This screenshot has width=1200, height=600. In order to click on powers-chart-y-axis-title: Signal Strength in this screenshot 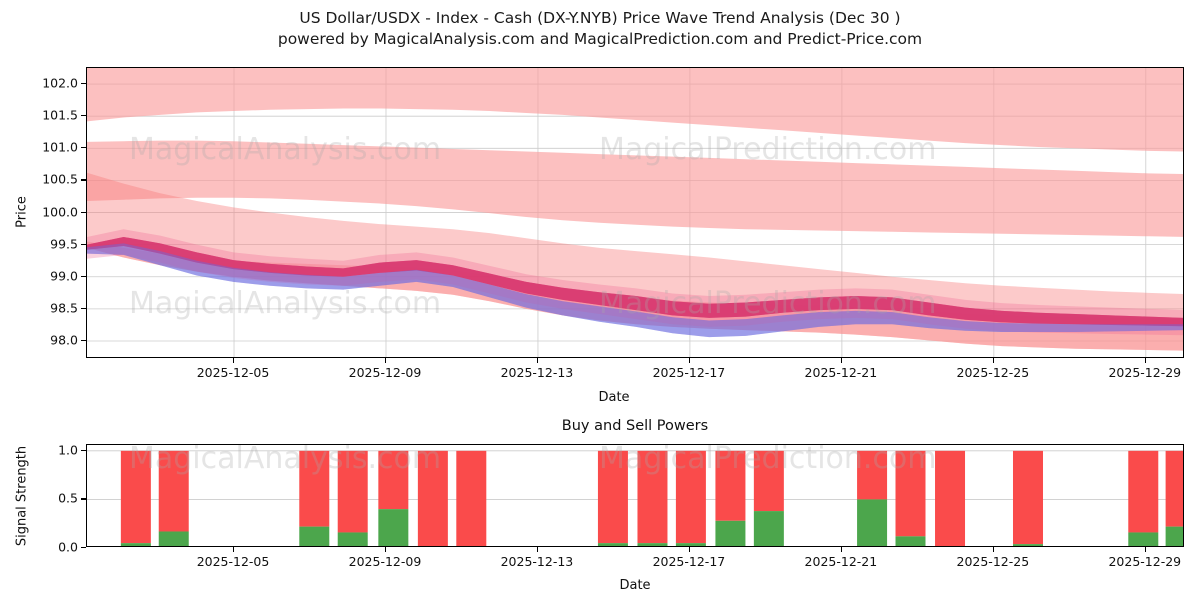, I will do `click(22, 496)`.